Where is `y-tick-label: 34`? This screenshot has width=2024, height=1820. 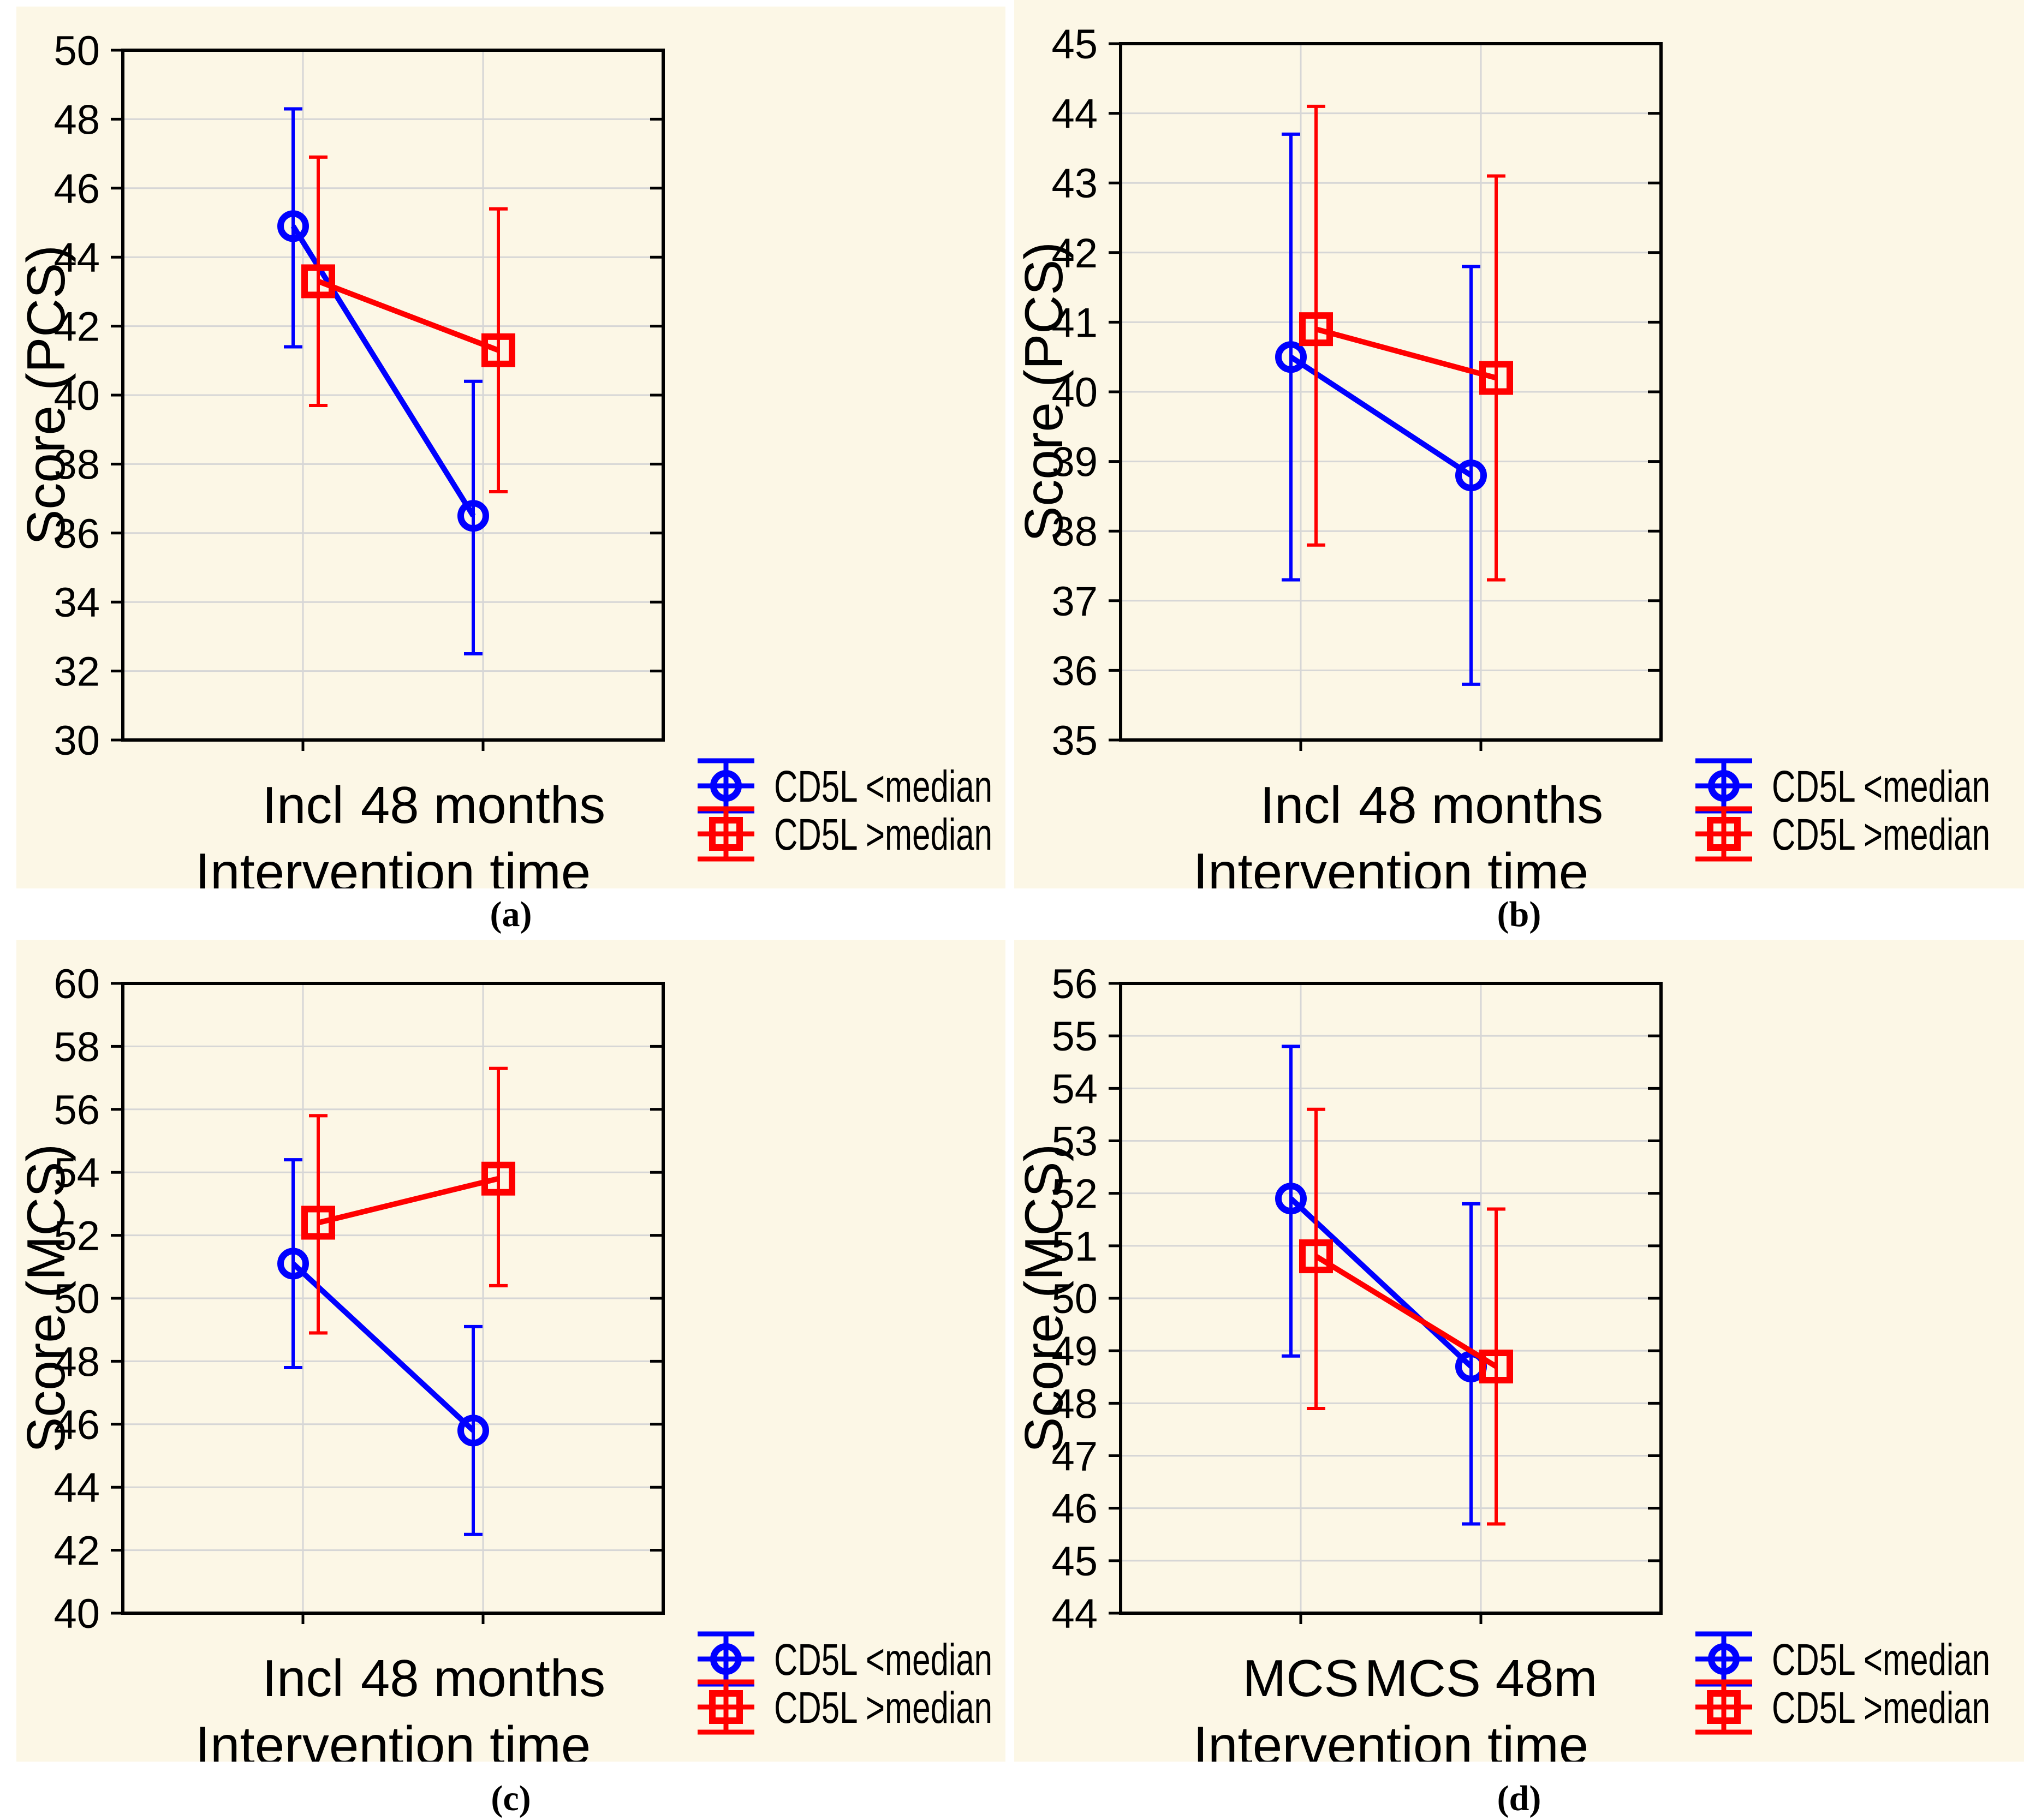 y-tick-label: 34 is located at coordinates (76, 603).